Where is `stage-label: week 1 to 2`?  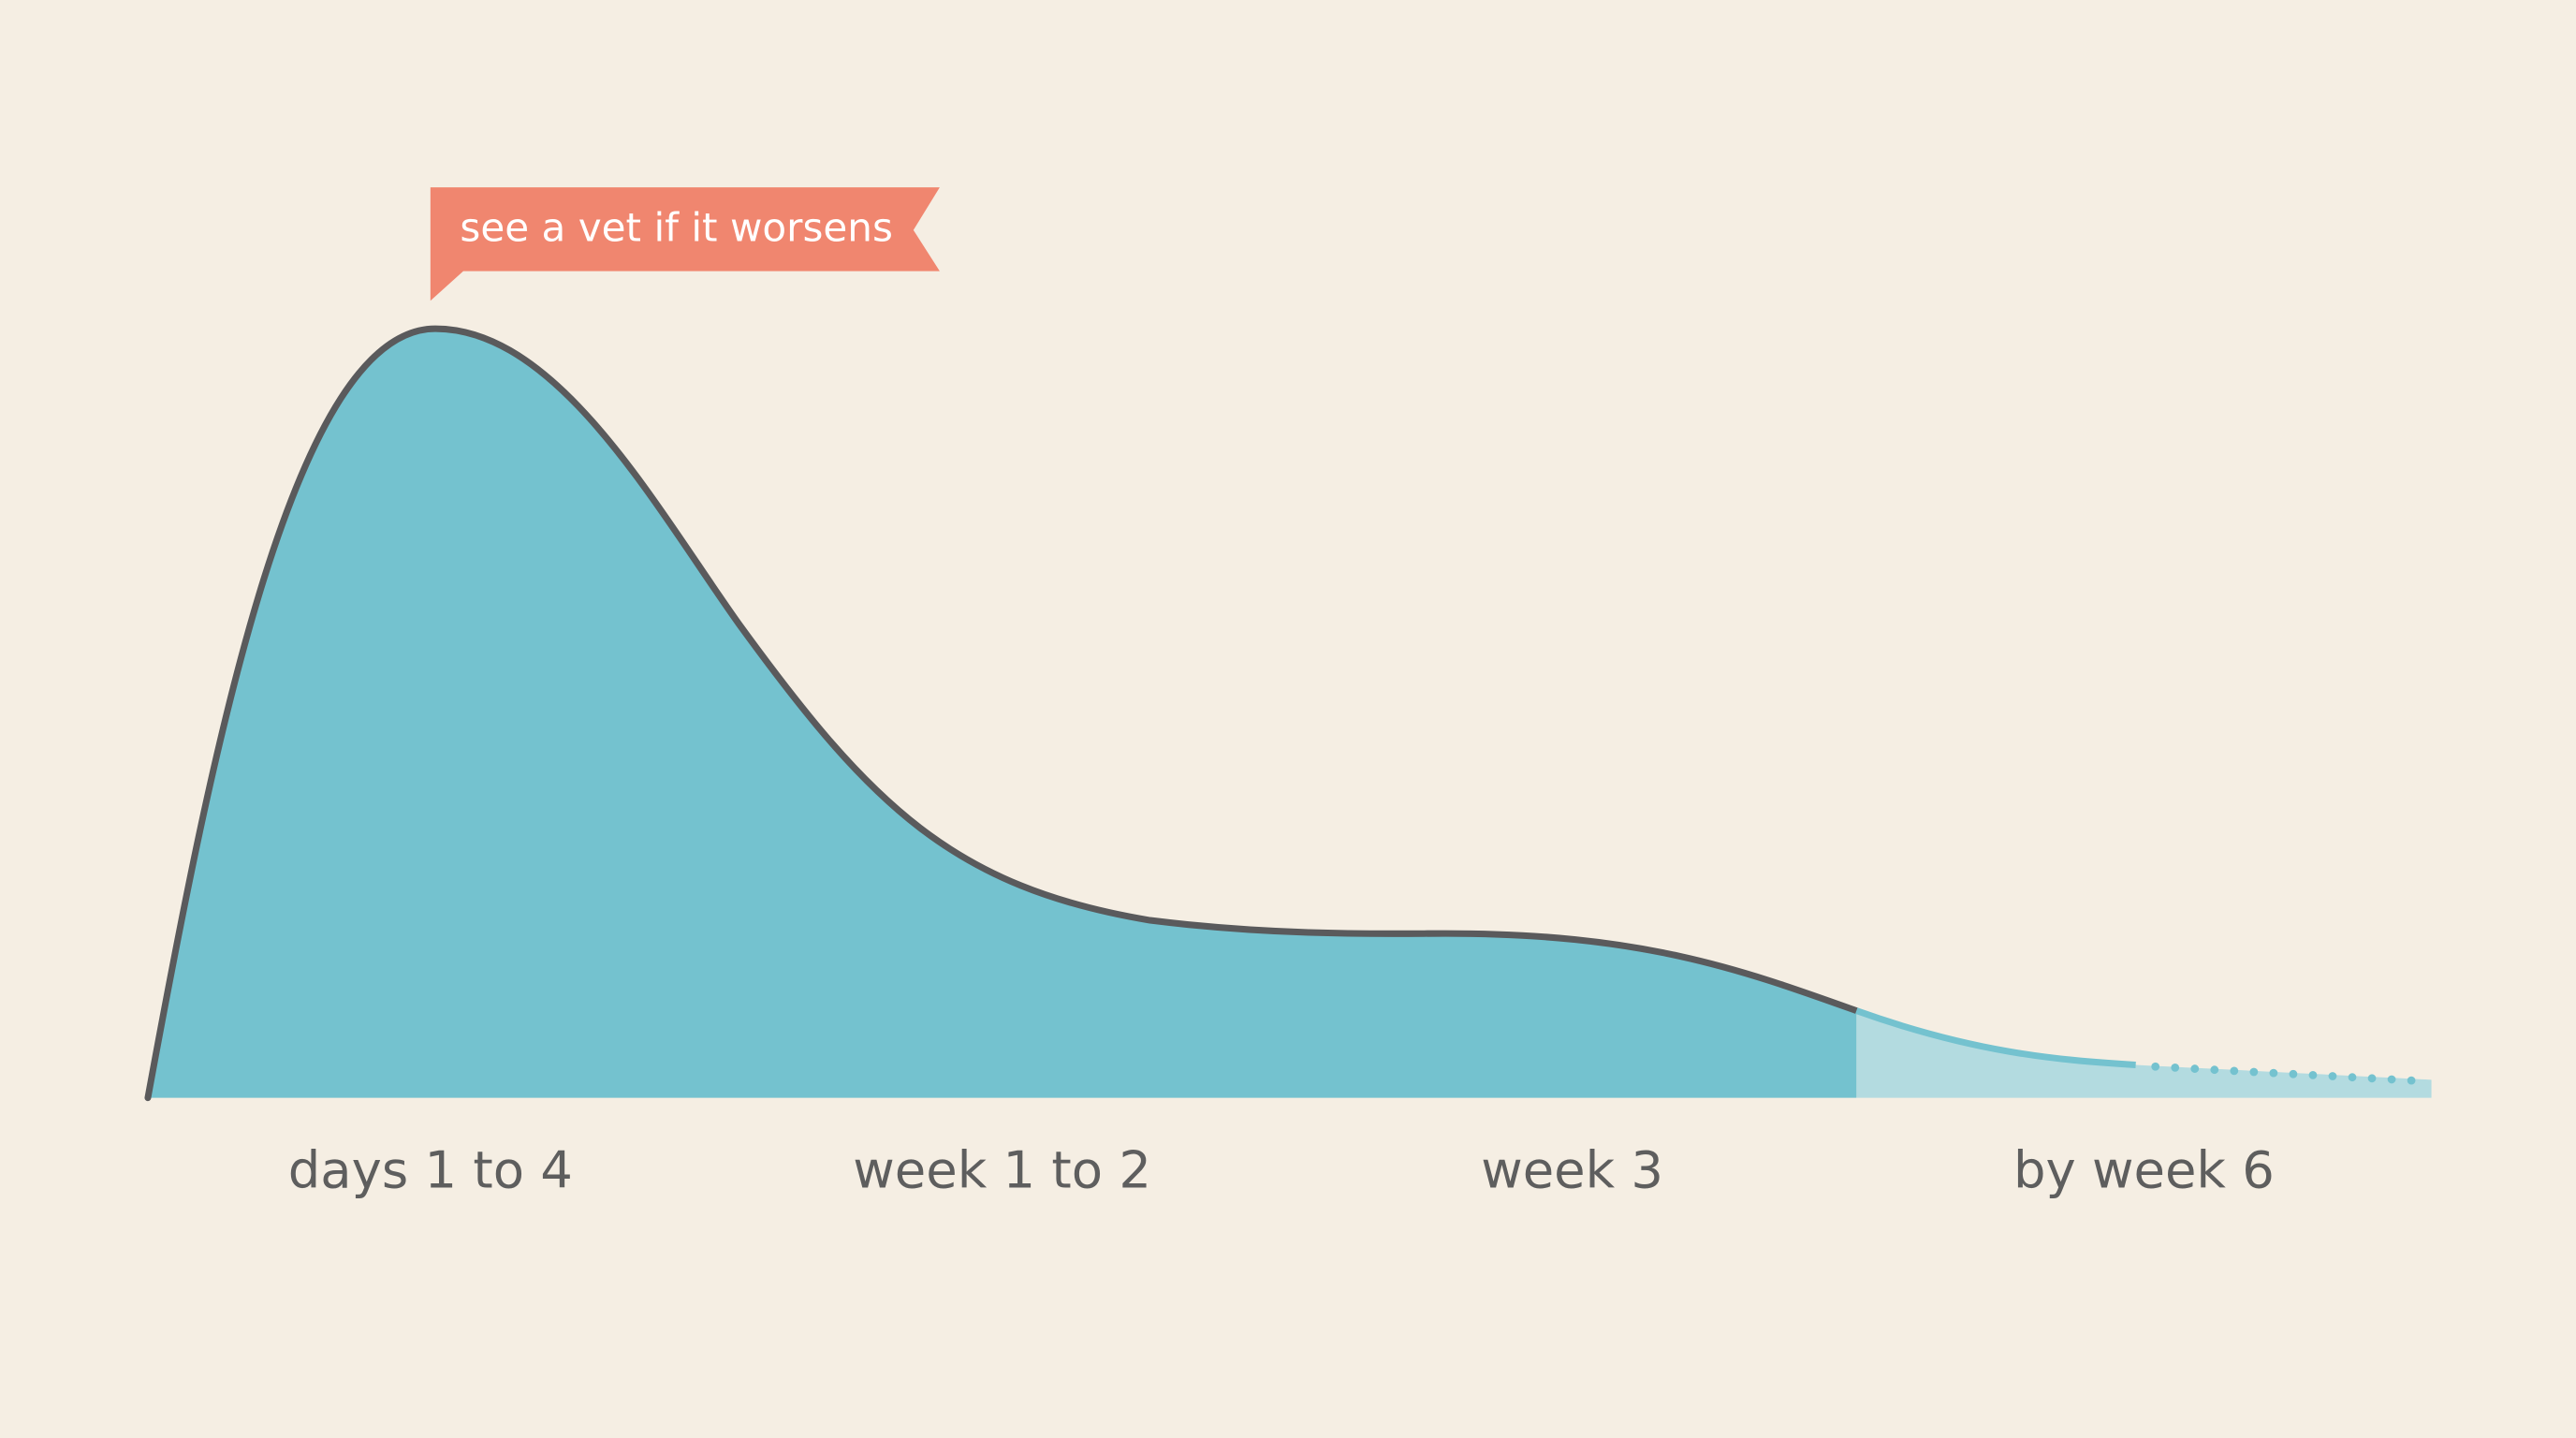
stage-label: week 1 to 2 is located at coordinates (1002, 1169).